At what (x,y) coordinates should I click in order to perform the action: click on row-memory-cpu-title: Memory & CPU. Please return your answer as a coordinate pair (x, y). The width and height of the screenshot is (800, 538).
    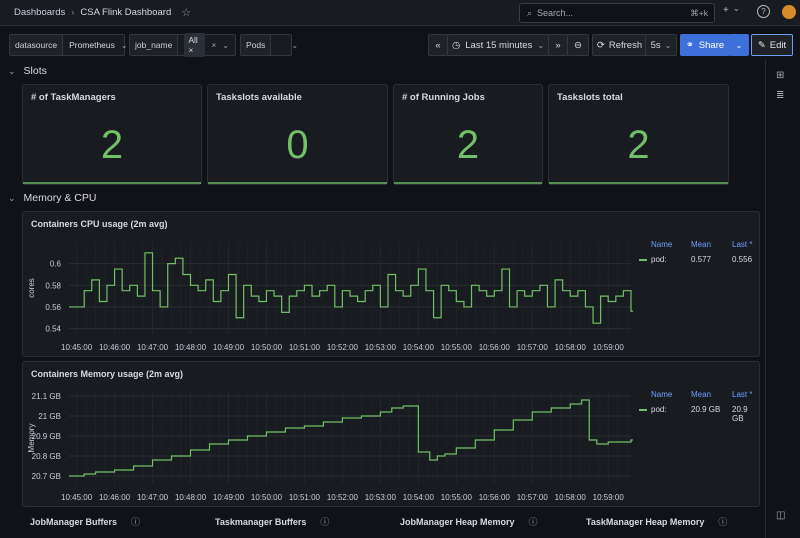
    Looking at the image, I should click on (60, 198).